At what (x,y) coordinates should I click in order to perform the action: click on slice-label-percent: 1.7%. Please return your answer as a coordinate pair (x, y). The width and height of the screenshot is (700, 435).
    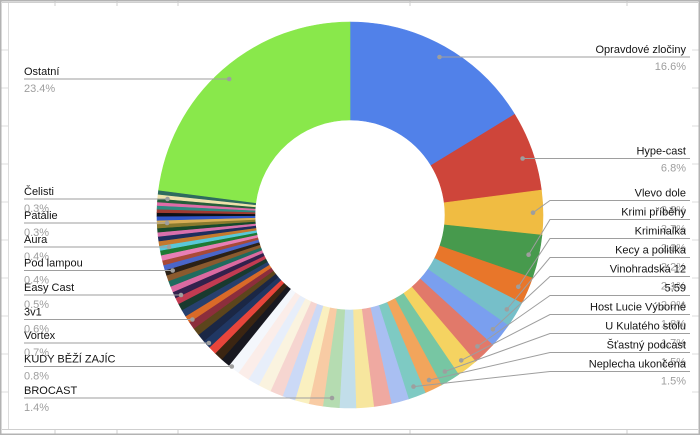
    Looking at the image, I should click on (673, 344).